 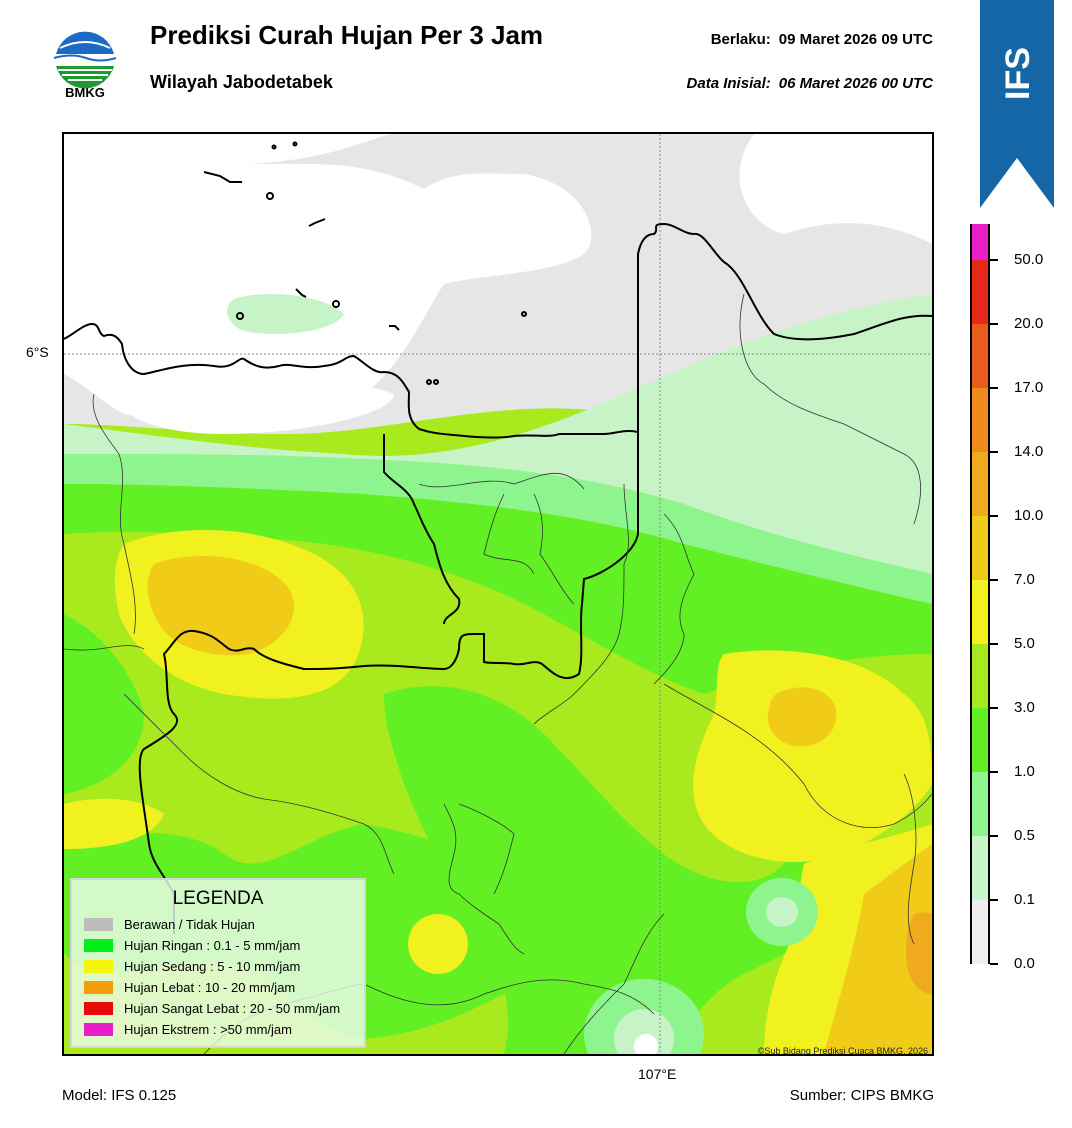 I want to click on legend-item-label: Hujan Lebat : 10 - 20 mm/jam, so click(x=210, y=987).